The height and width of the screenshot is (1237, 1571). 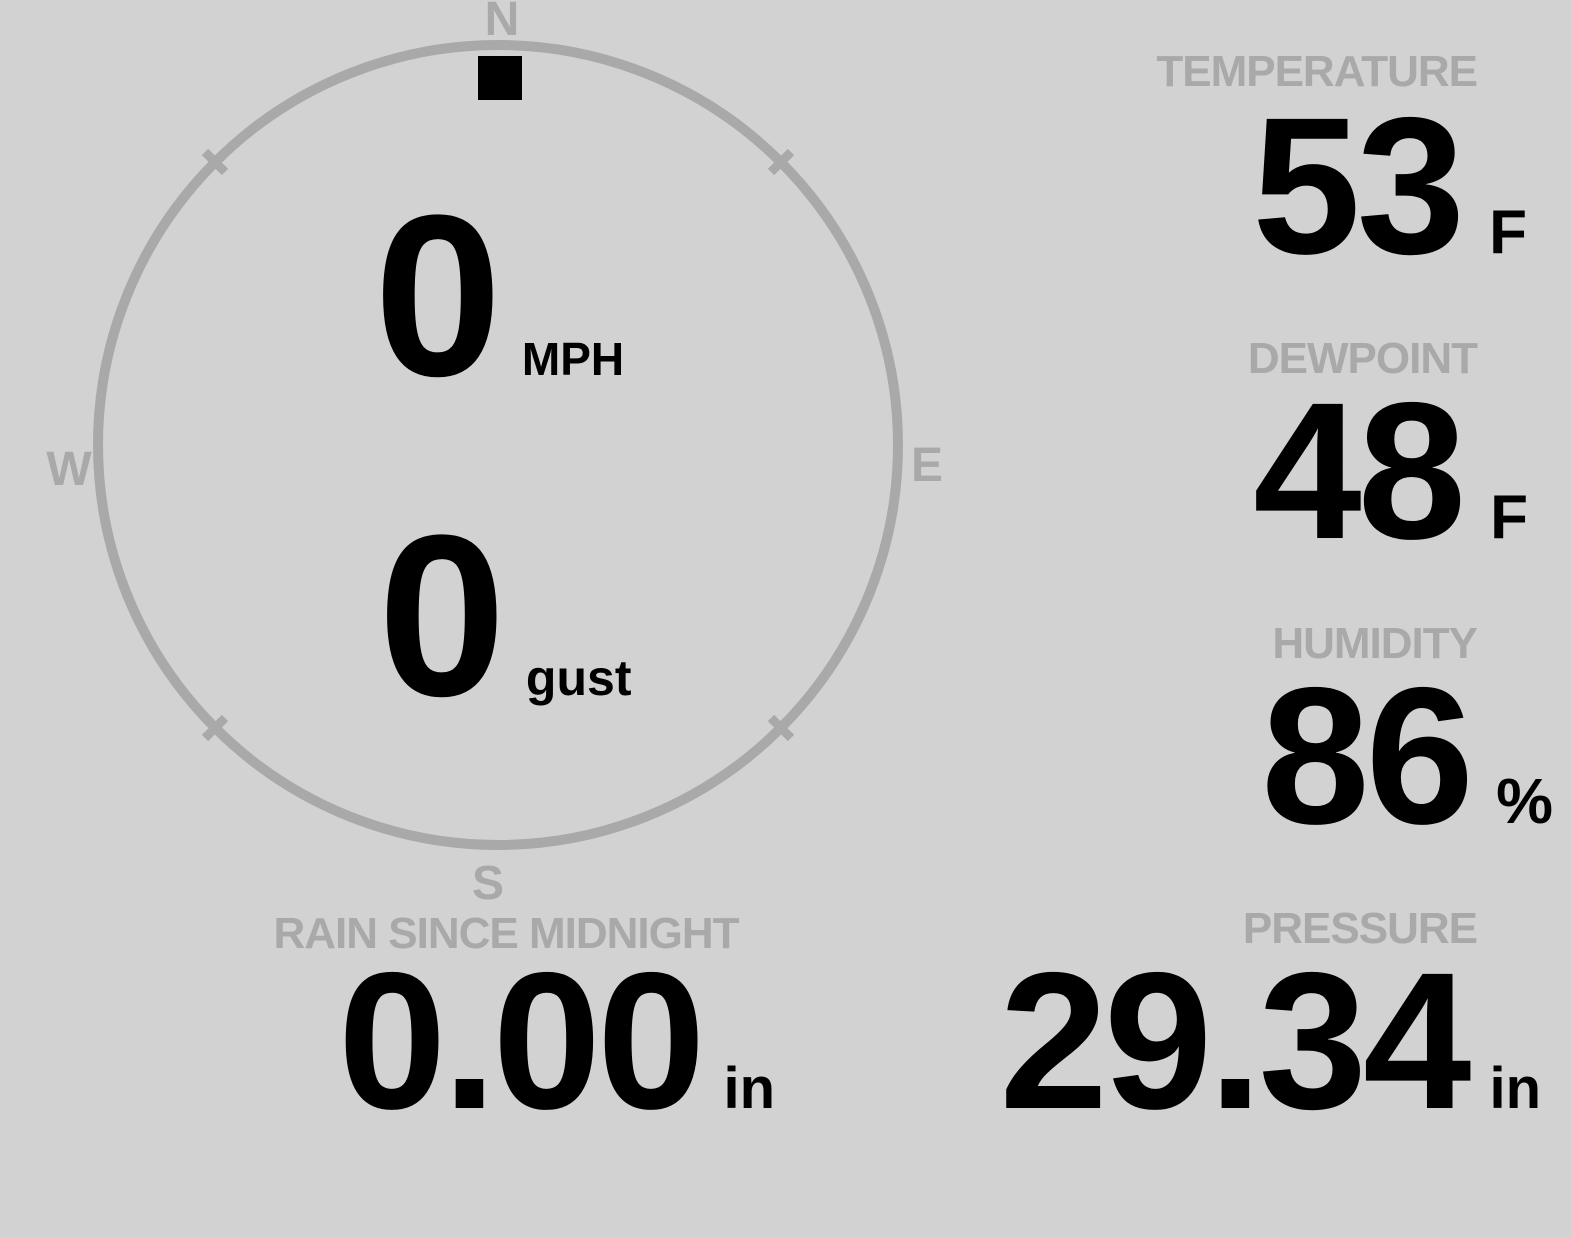 What do you see at coordinates (1235, 1041) in the screenshot?
I see `pressure-value: 29.34` at bounding box center [1235, 1041].